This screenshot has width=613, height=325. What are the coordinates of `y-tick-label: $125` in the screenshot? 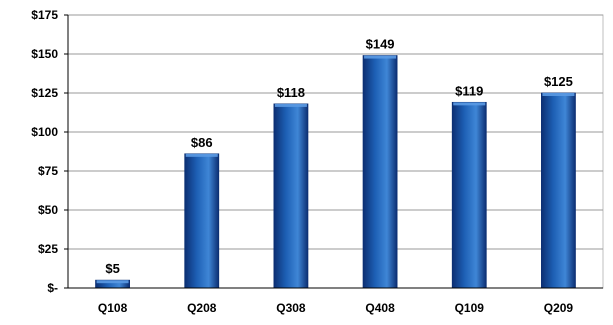 It's located at (44, 93).